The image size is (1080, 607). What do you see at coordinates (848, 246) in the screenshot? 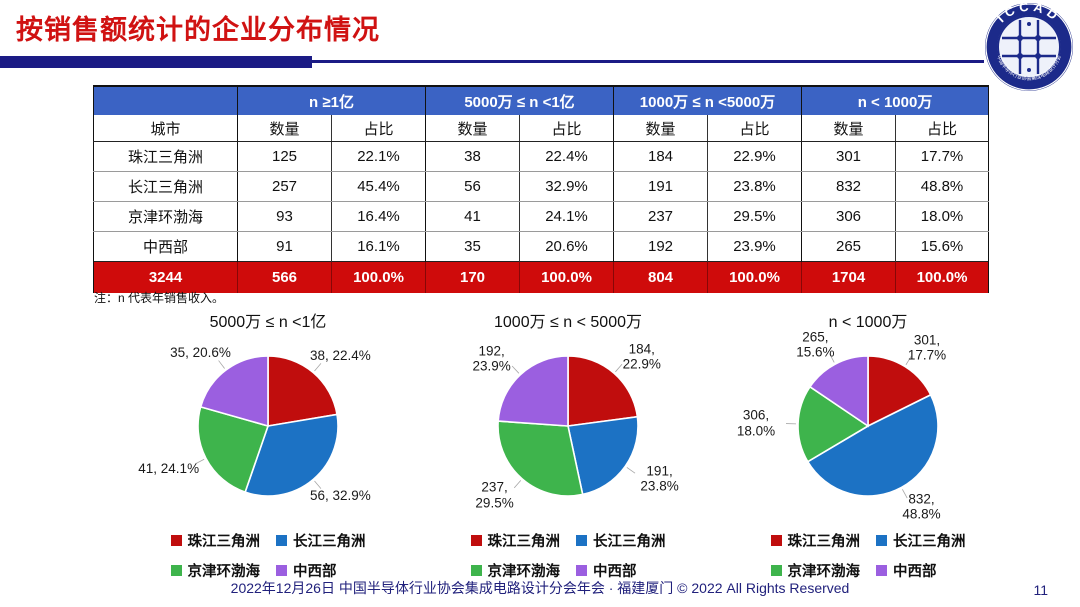
I see `table-cell: 265` at bounding box center [848, 246].